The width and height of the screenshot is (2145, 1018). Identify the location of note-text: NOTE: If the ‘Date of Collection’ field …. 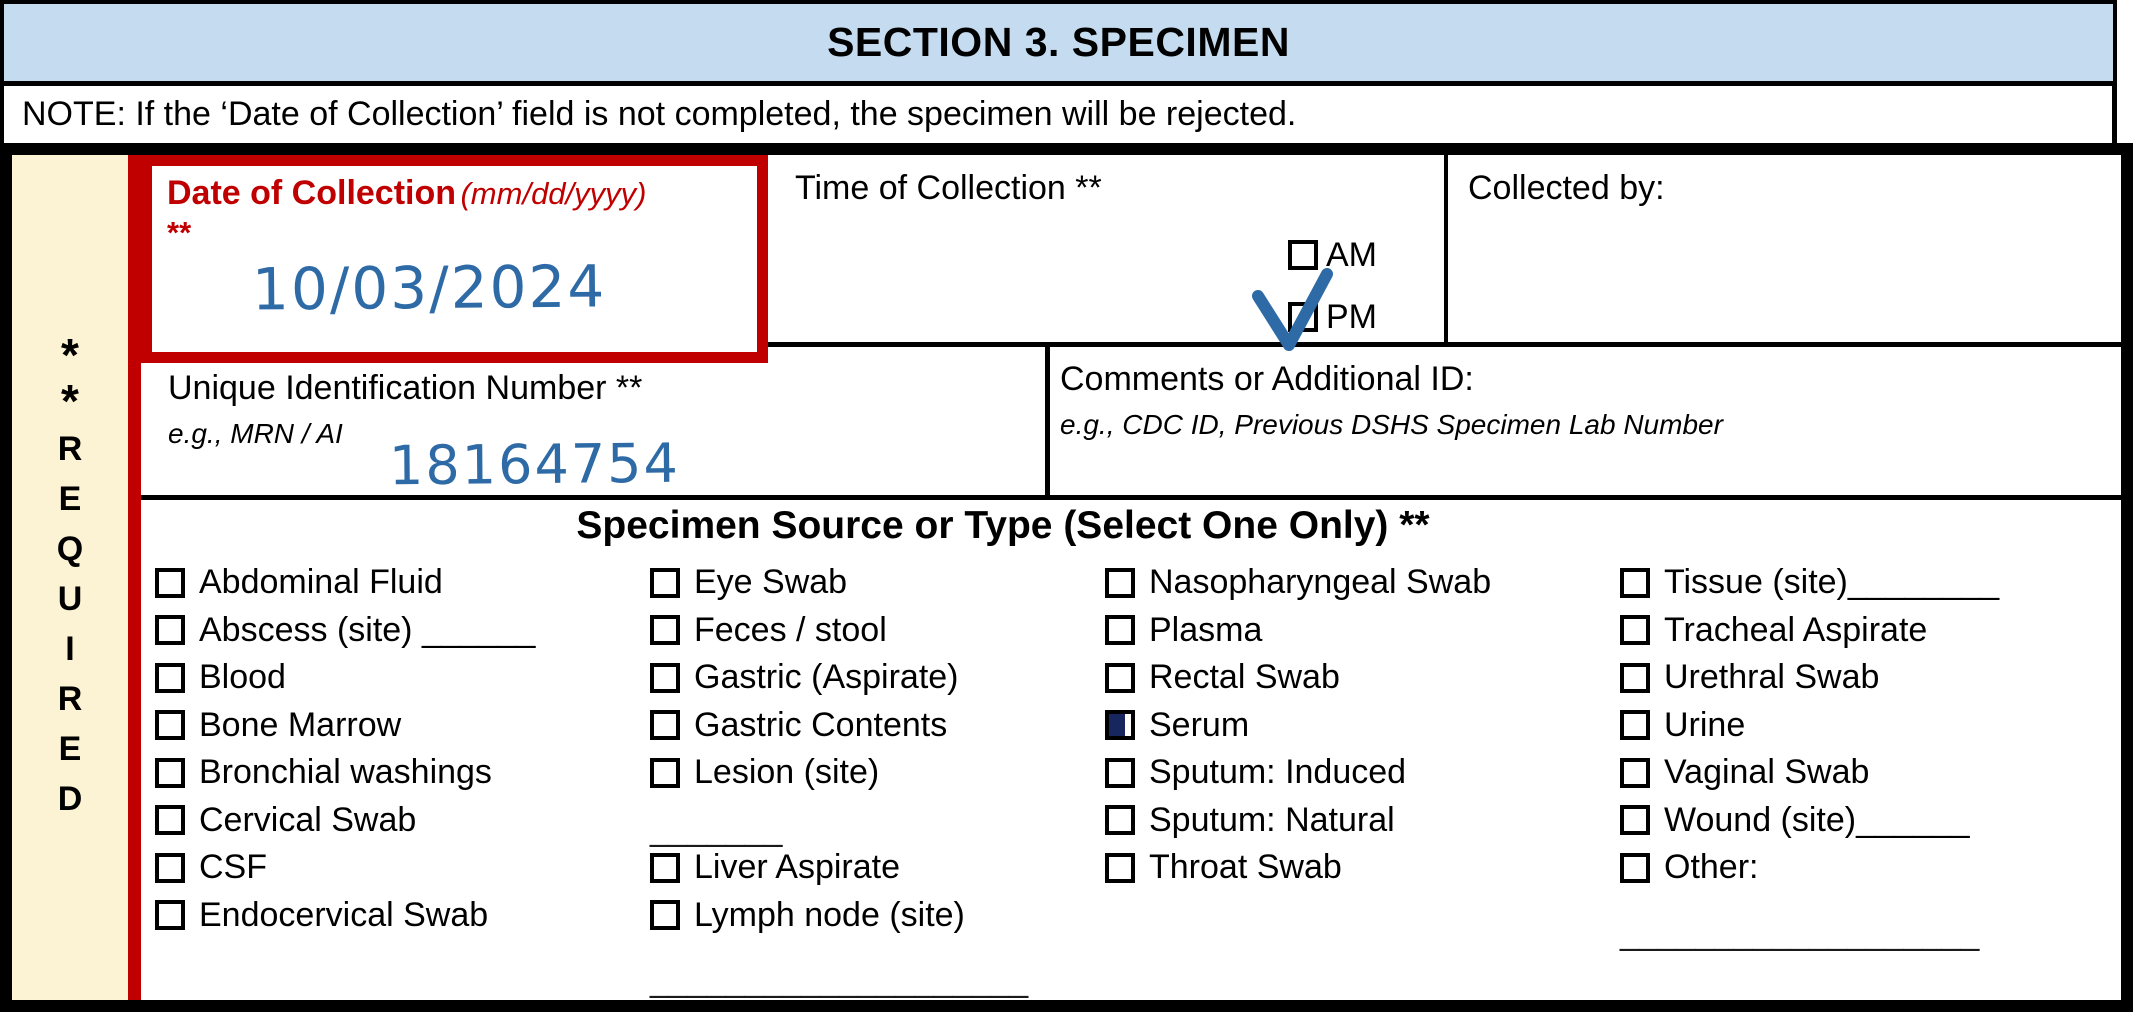
(659, 114).